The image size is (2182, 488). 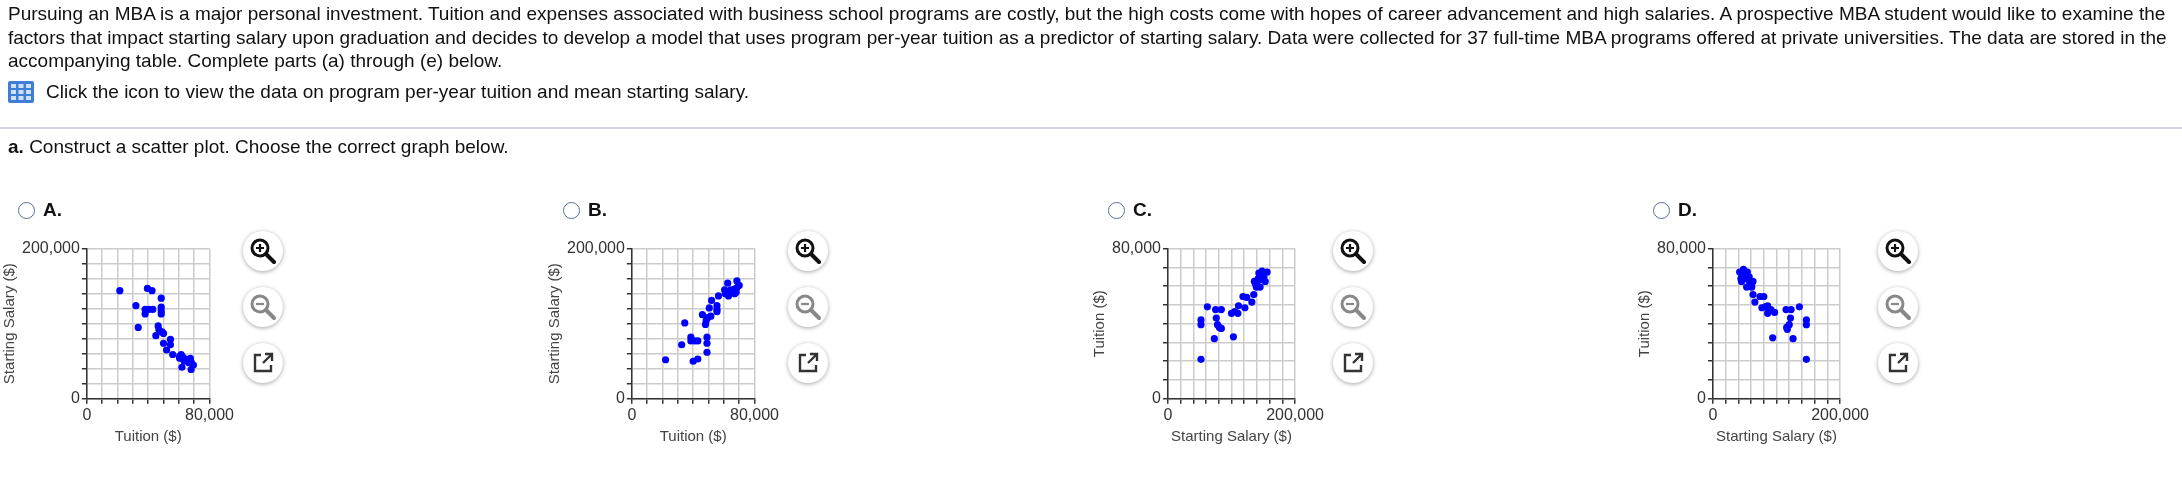 I want to click on text: Click the icon to view the data on program per-year tuition and mean starting salary., so click(x=397, y=92).